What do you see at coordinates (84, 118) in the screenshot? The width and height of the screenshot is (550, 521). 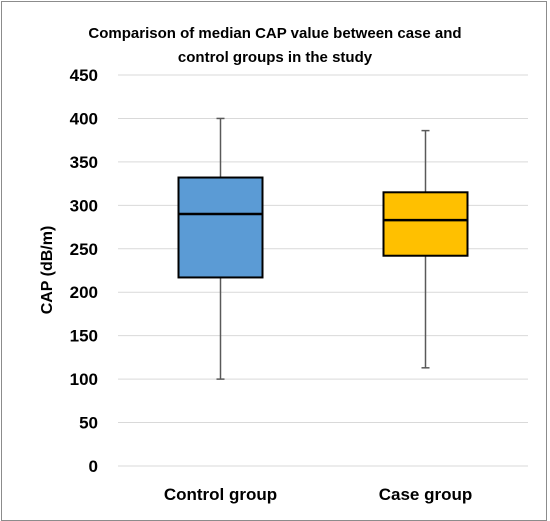 I see `y-tick-label-400: 400` at bounding box center [84, 118].